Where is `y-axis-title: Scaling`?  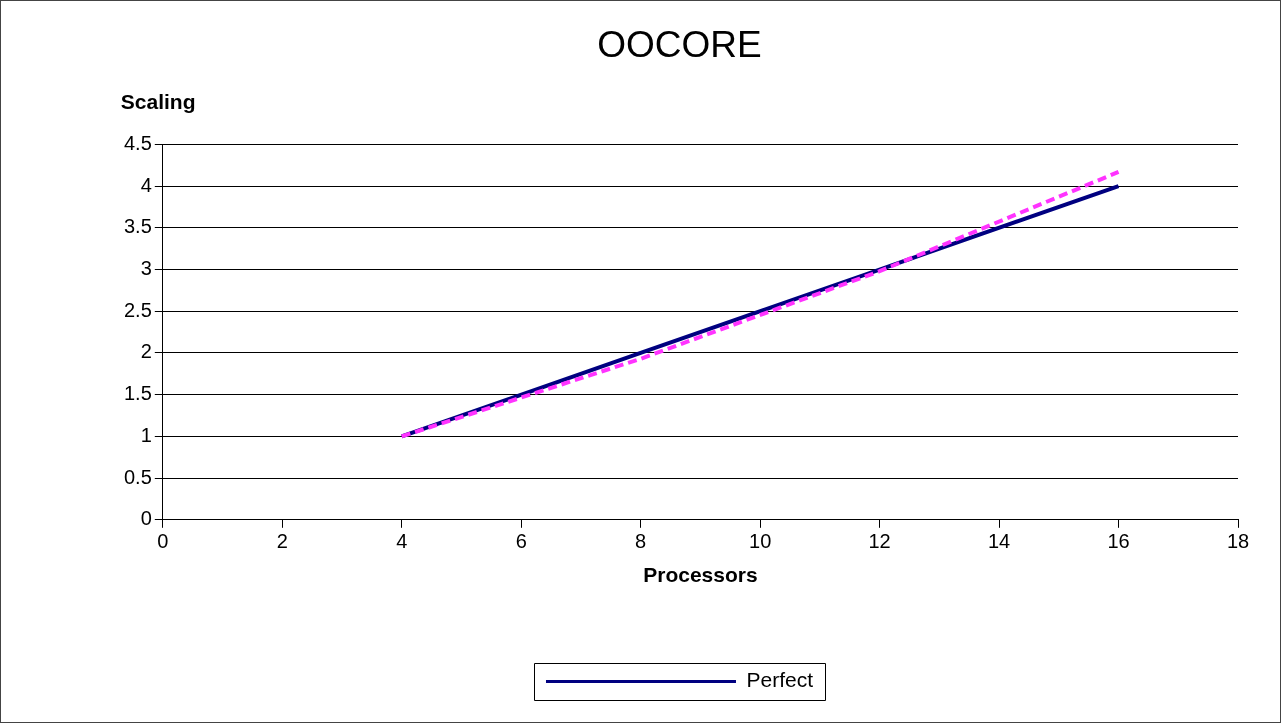 y-axis-title: Scaling is located at coordinates (158, 102).